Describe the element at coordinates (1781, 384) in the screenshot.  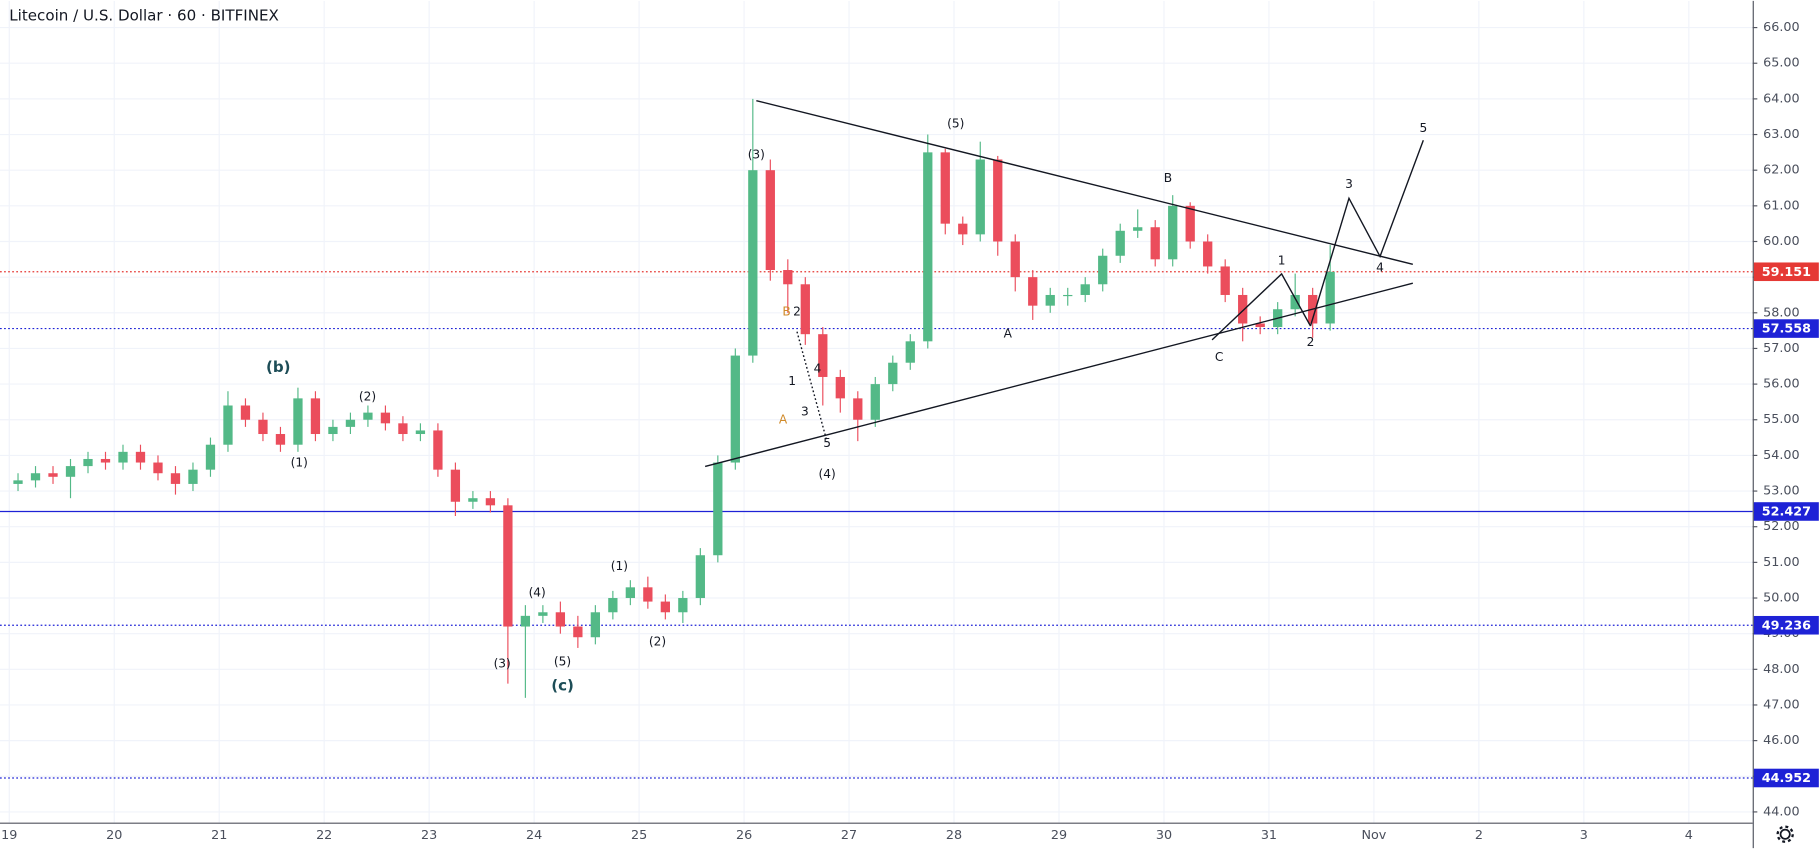
I see `y-tick-label: 56.00` at that location.